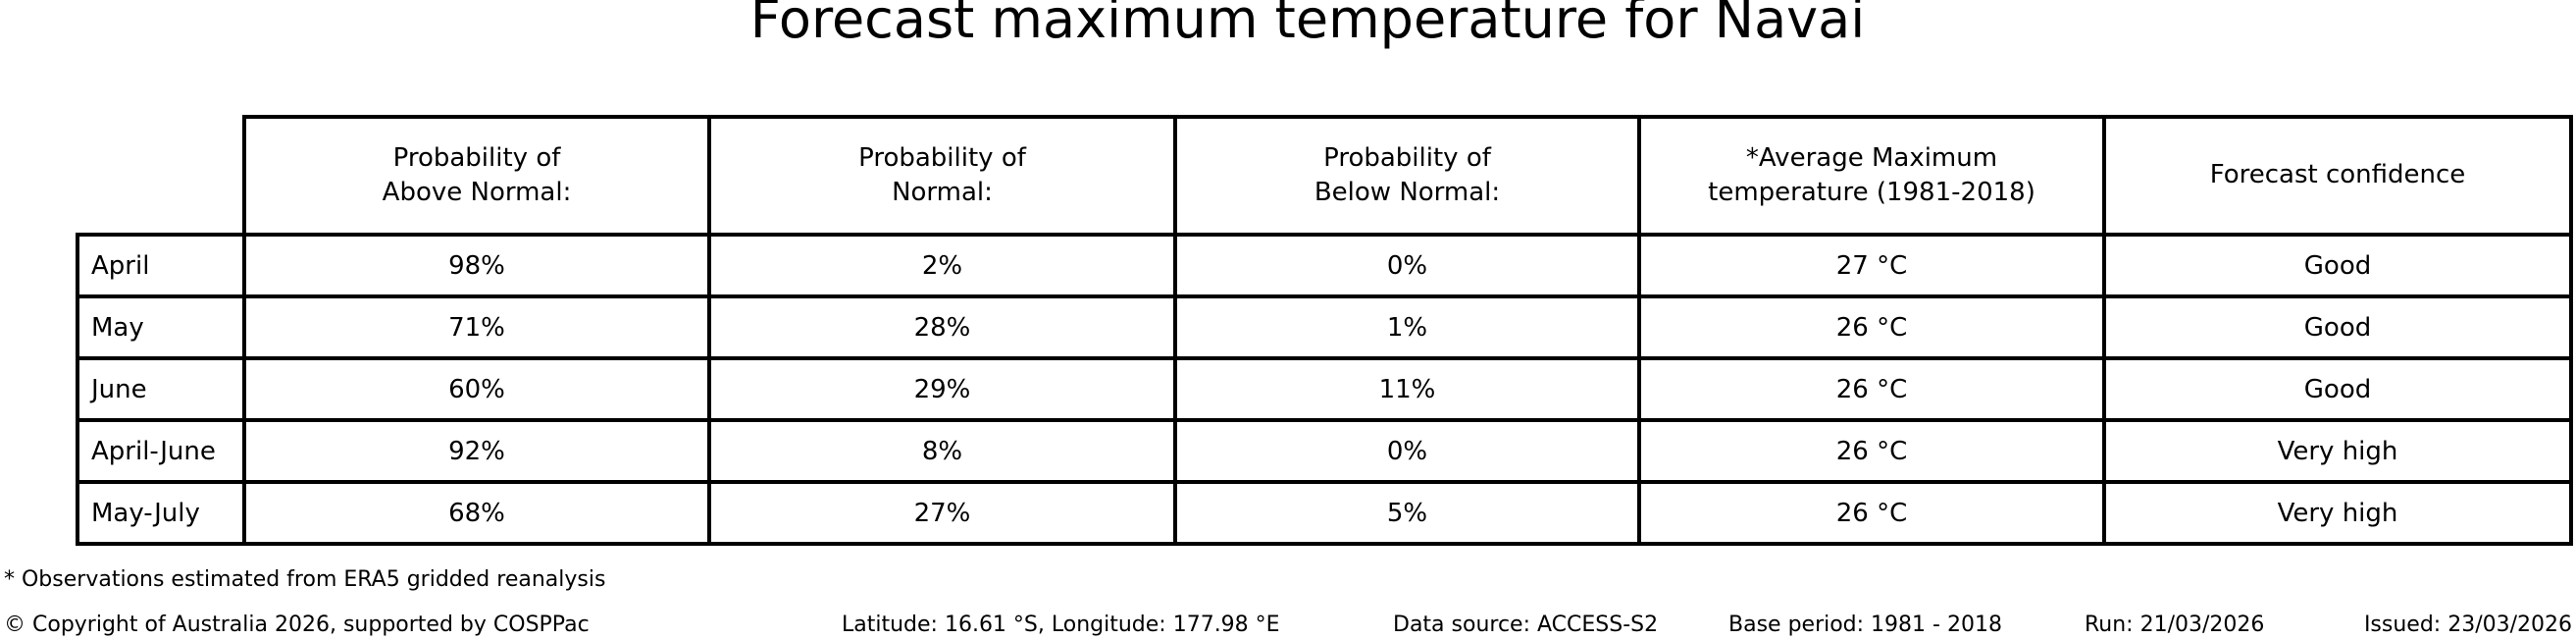 This screenshot has height=640, width=2576. I want to click on column-header: Forecast confidence, so click(2337, 176).